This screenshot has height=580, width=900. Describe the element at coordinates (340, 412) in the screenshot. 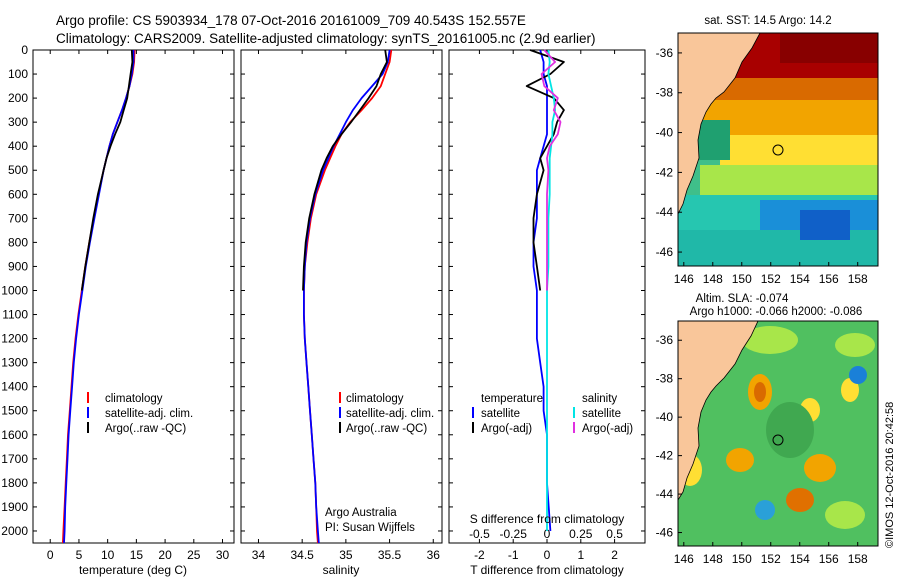

I see `sal-legend-sat-swatch` at that location.